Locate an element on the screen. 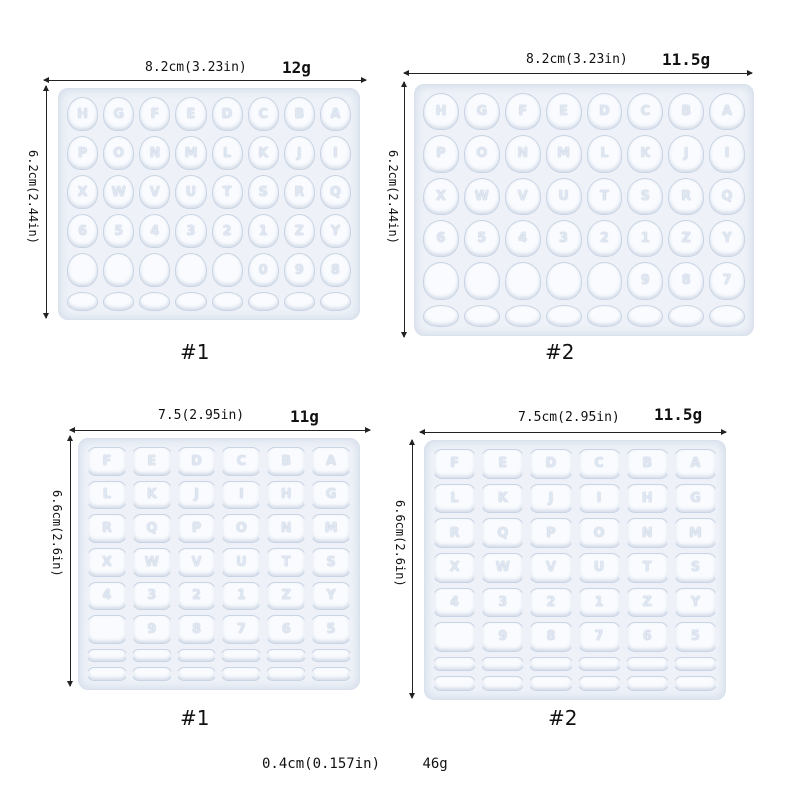 Image resolution: width=800 pixels, height=800 pixels. height-arrow-bottom-left is located at coordinates (70, 561).